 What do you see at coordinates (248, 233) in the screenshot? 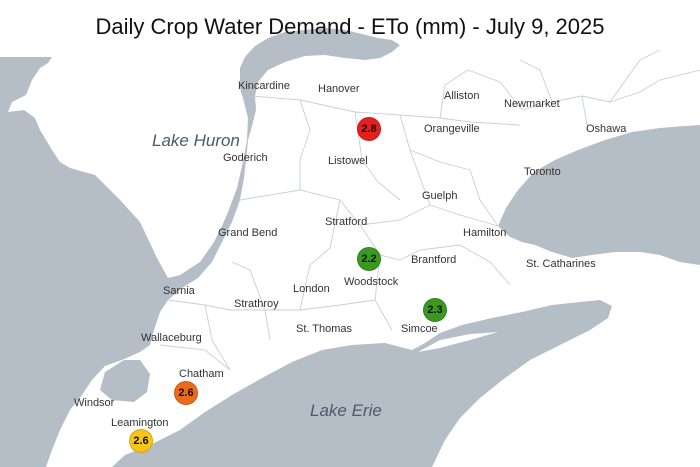
I see `city-grand-bend: Grand Bend` at bounding box center [248, 233].